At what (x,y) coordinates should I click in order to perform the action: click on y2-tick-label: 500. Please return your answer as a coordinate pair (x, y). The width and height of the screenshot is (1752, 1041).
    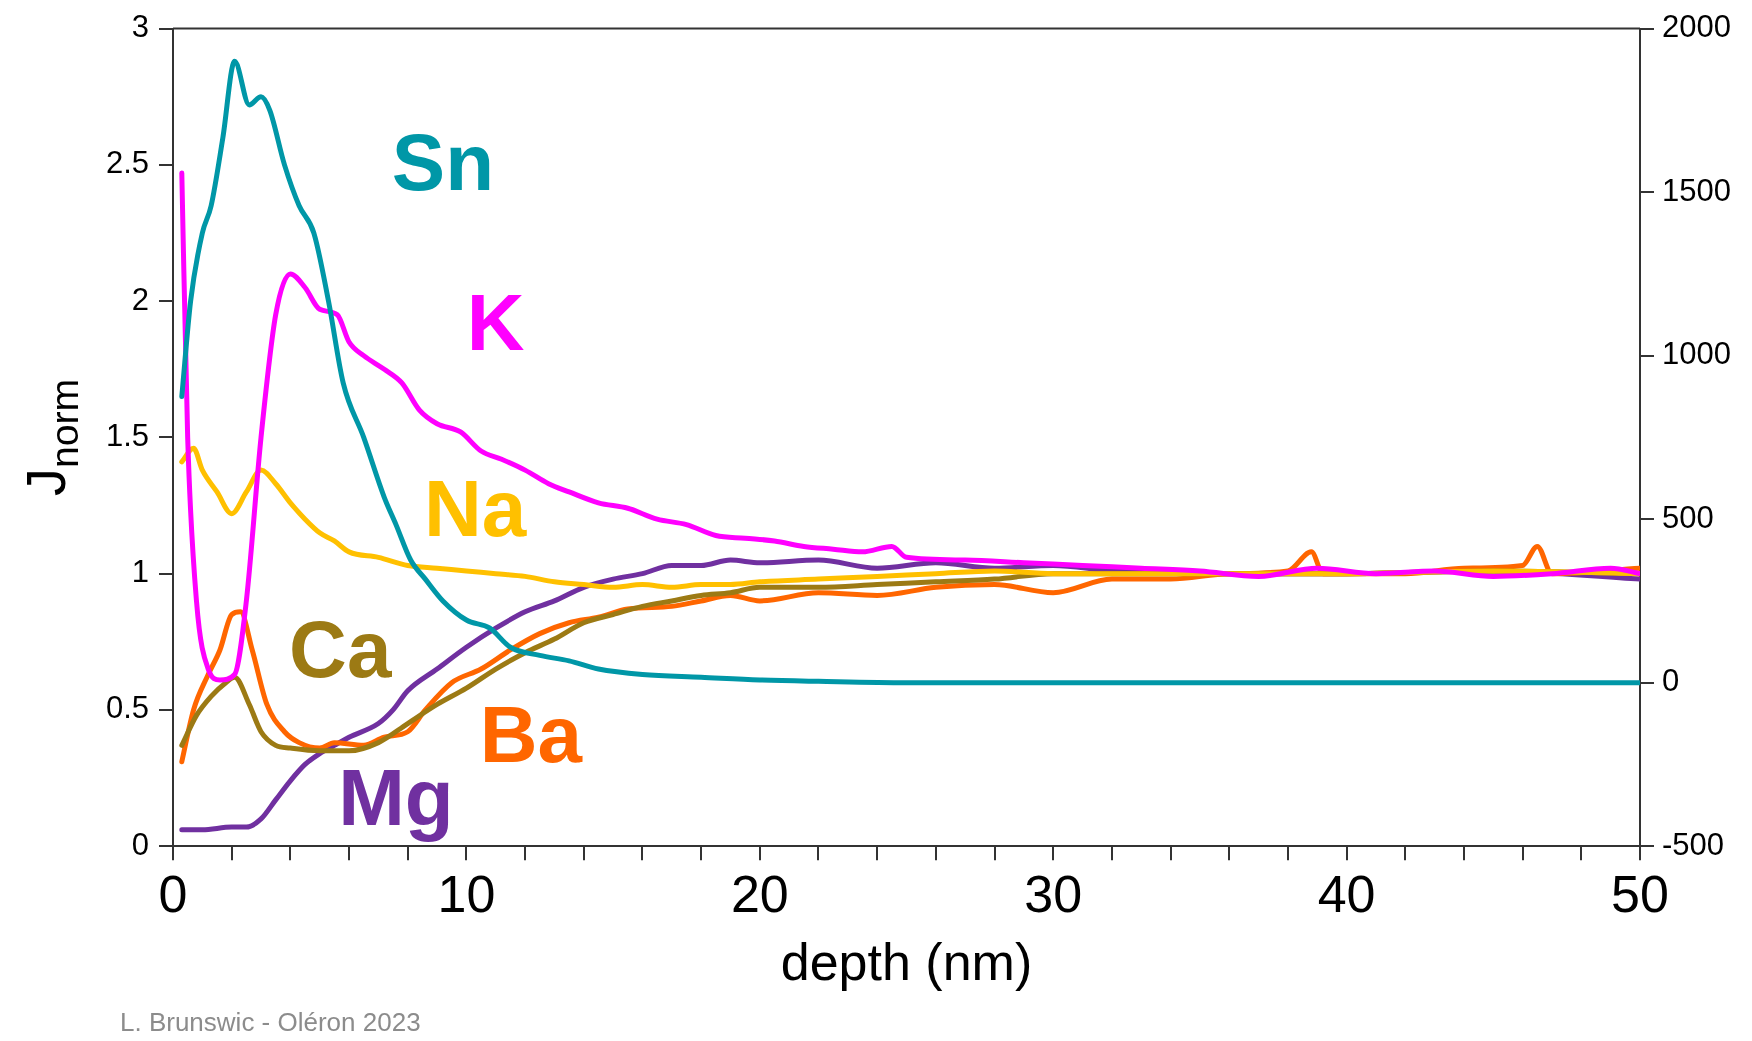
    Looking at the image, I should click on (1688, 517).